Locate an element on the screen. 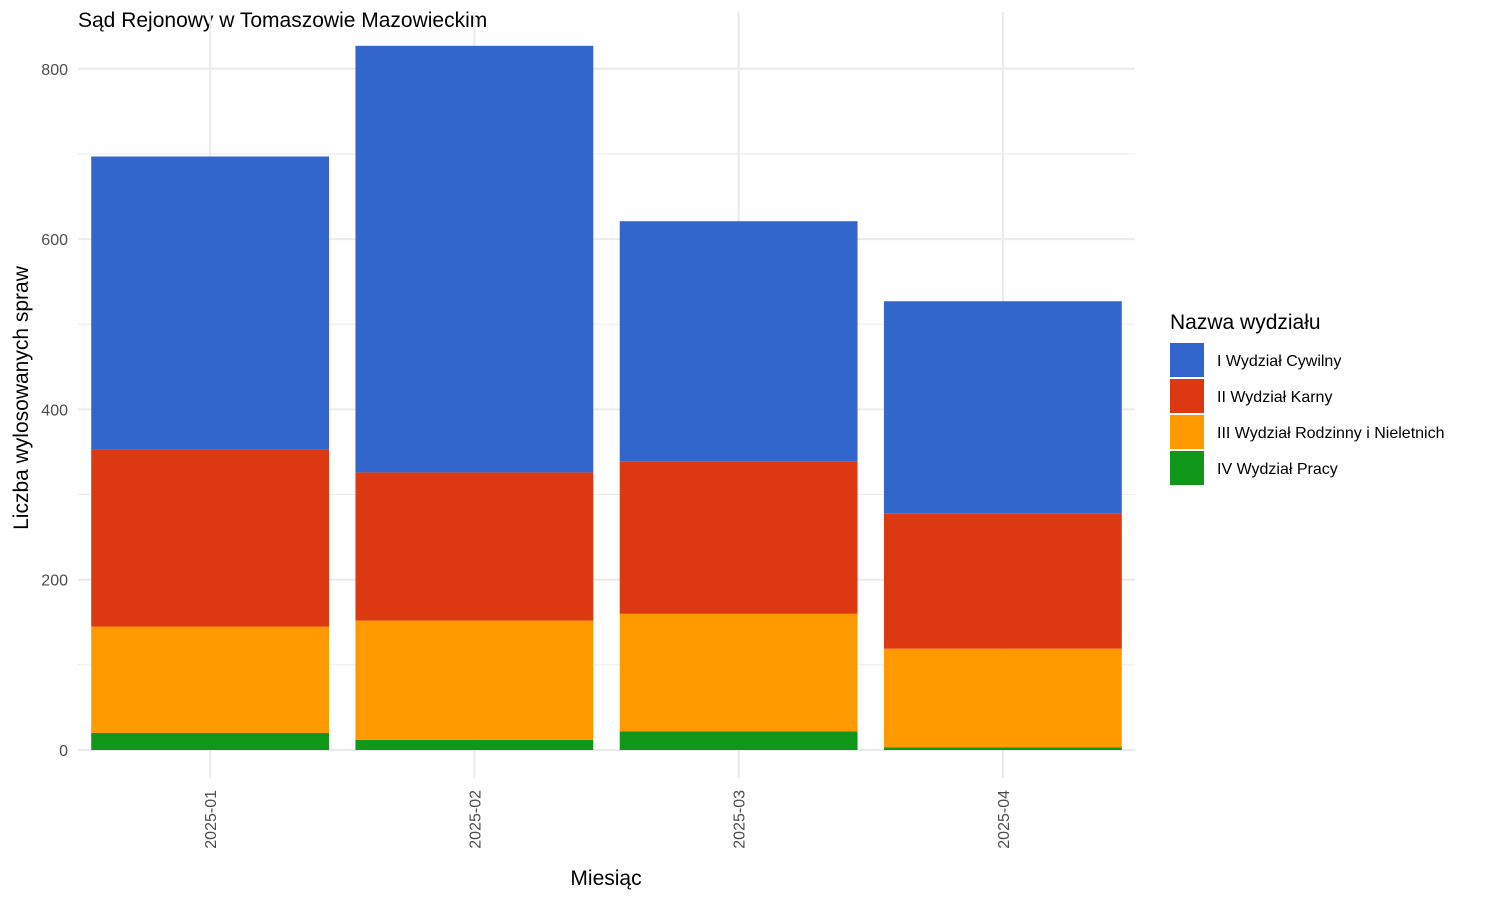  y-tick-label: 200 is located at coordinates (54, 581).